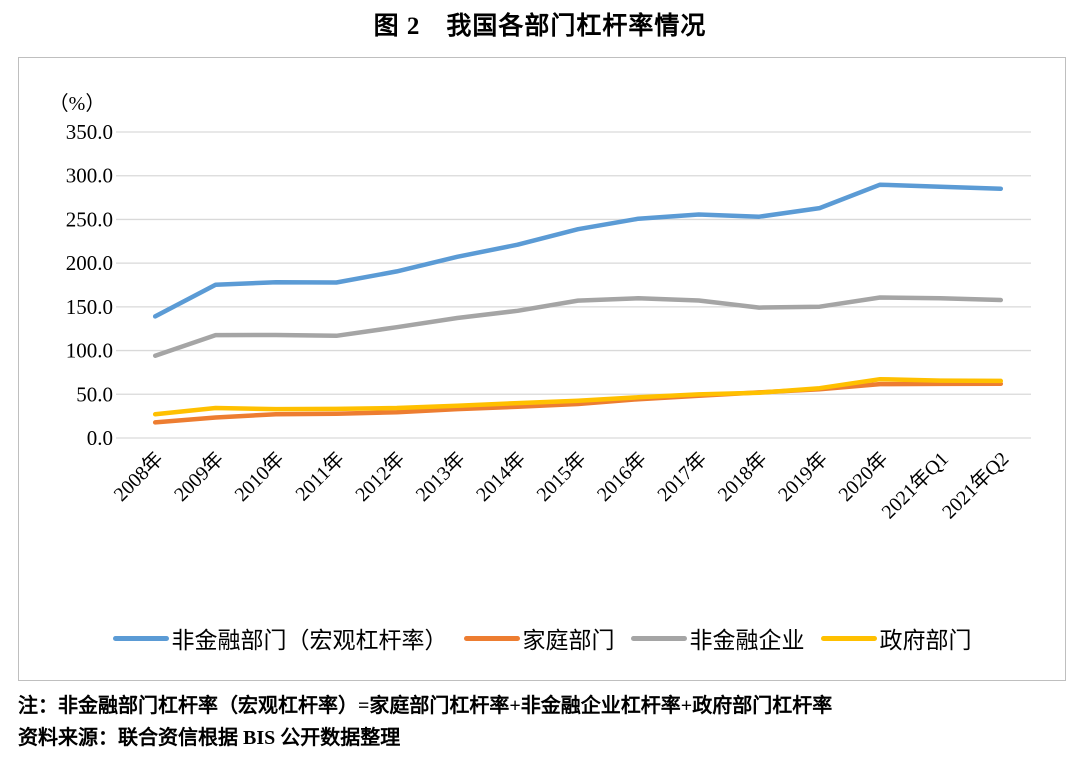  What do you see at coordinates (925, 640) in the screenshot?
I see `legend-label-3: 政府部门` at bounding box center [925, 640].